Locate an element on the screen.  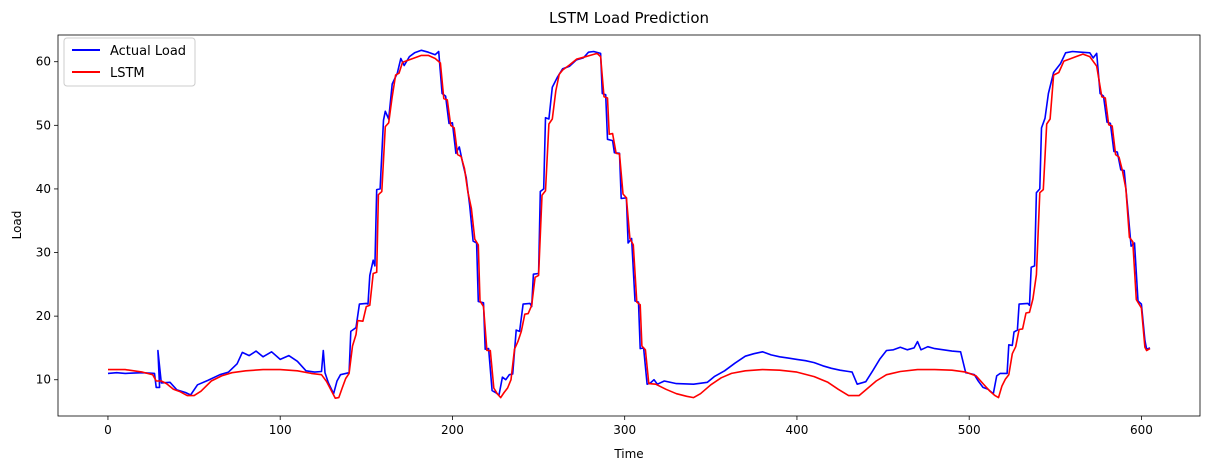
y-tick-label: 40 is located at coordinates (43, 189).